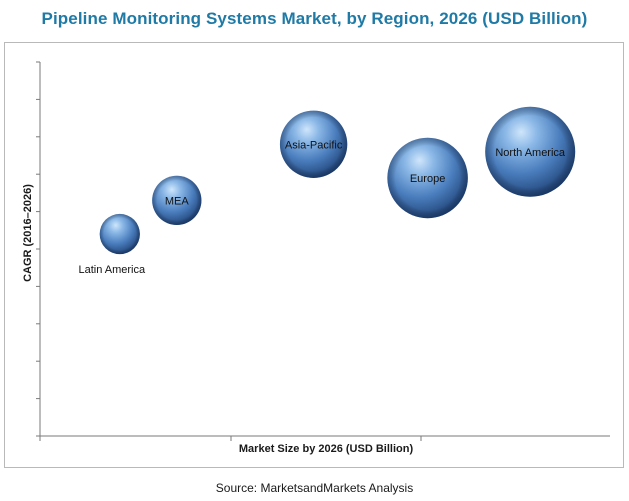  What do you see at coordinates (38, 249) in the screenshot?
I see `y-axis-ticks` at bounding box center [38, 249].